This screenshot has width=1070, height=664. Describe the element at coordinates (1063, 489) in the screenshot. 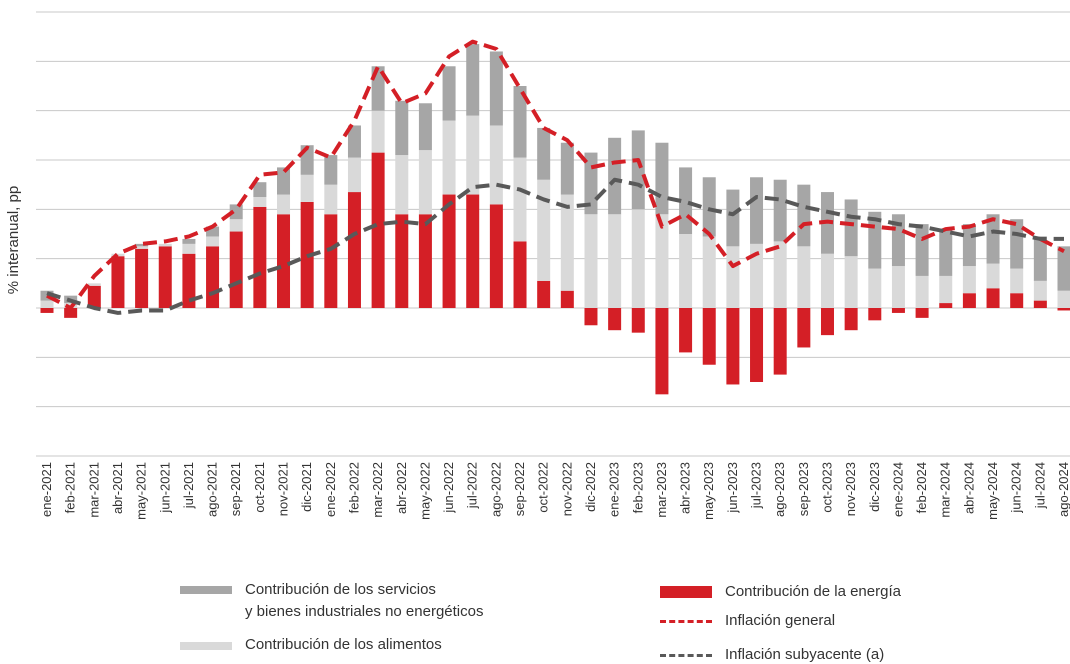

I see `x-tick-label: ago-2024` at that location.